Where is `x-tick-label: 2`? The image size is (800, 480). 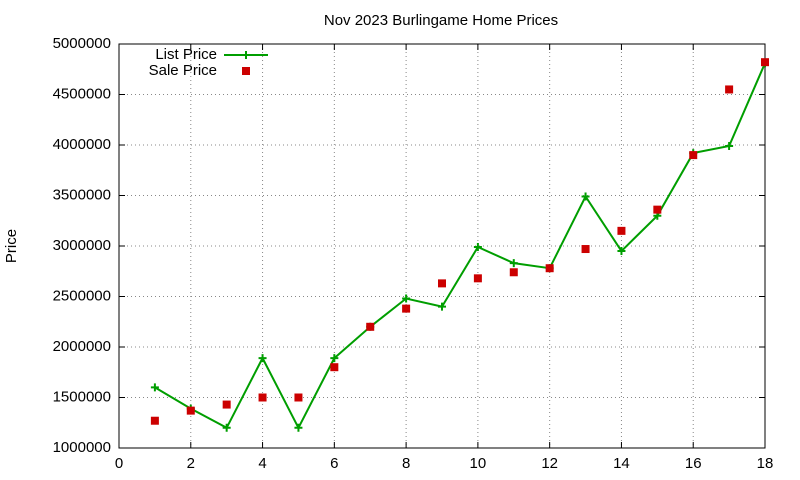
x-tick-label: 2 is located at coordinates (191, 463).